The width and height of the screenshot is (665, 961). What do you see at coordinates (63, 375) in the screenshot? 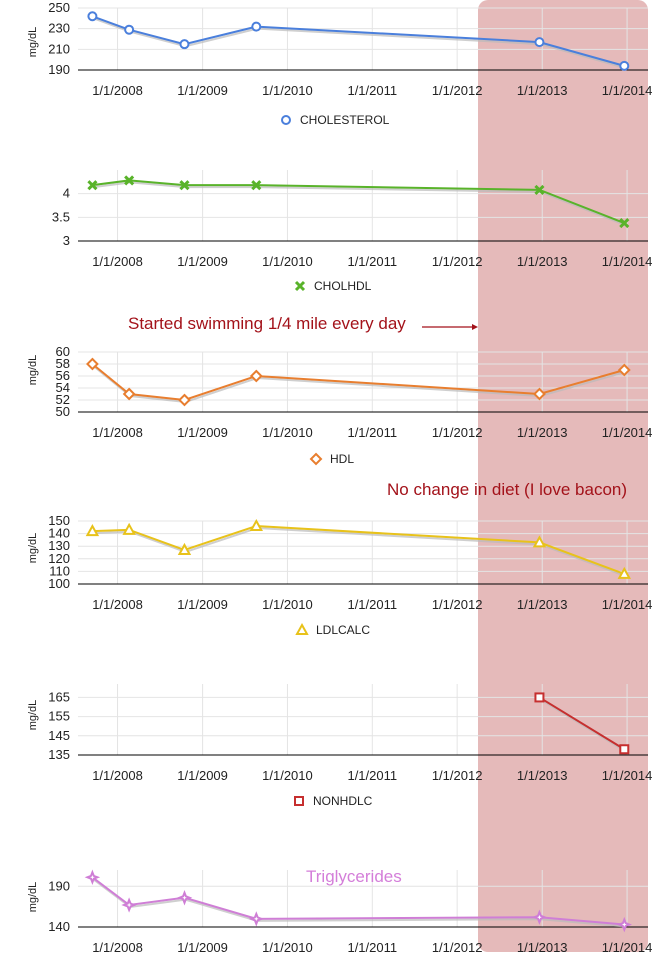
I see `y-tick-label: 56` at bounding box center [63, 375].